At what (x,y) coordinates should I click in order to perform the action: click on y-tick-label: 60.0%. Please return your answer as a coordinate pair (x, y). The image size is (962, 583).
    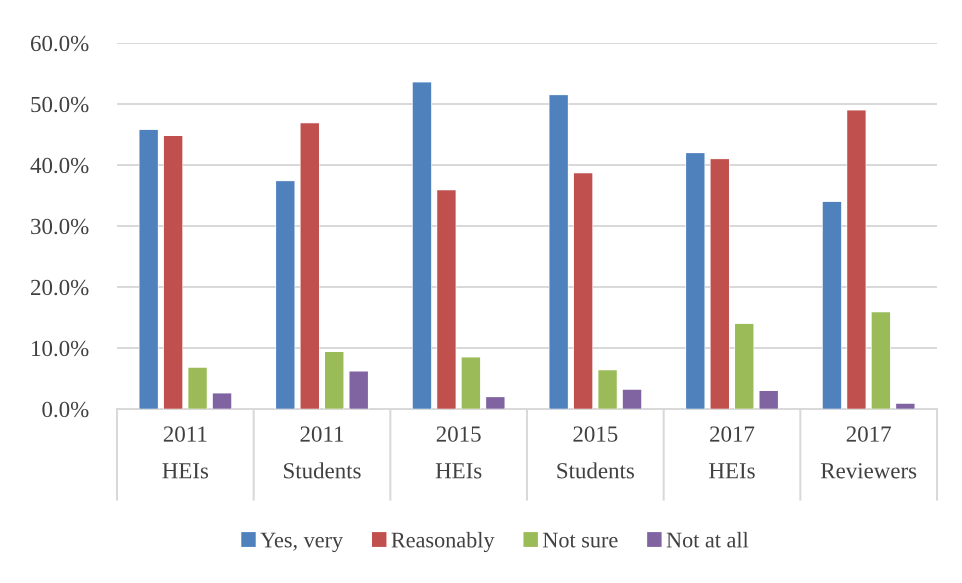
    Looking at the image, I should click on (59, 44).